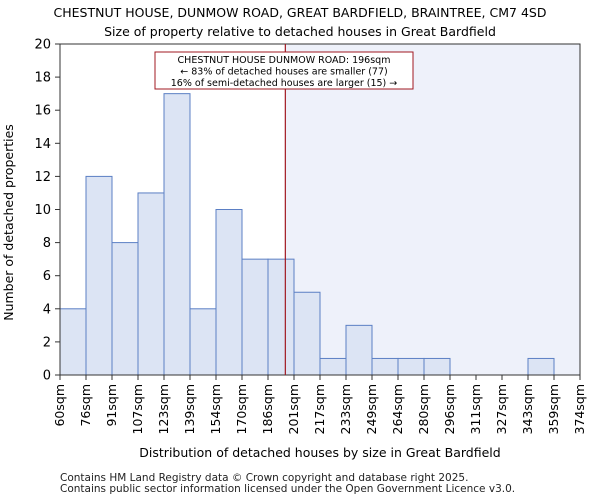  I want to click on x-tick-label: 280sqm, so click(423, 409).